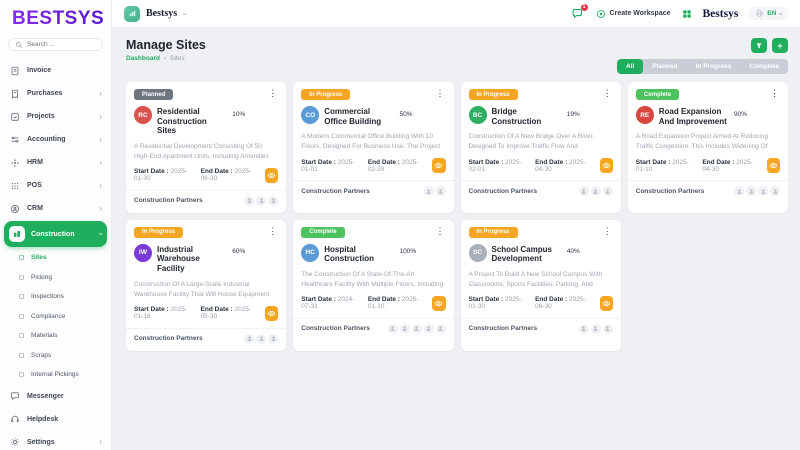 This screenshot has height=450, width=800. I want to click on avatar: BC, so click(477, 115).